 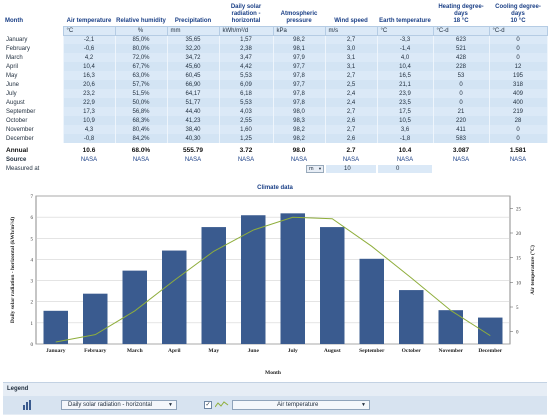 I want to click on table-cell: 428, so click(x=461, y=57).